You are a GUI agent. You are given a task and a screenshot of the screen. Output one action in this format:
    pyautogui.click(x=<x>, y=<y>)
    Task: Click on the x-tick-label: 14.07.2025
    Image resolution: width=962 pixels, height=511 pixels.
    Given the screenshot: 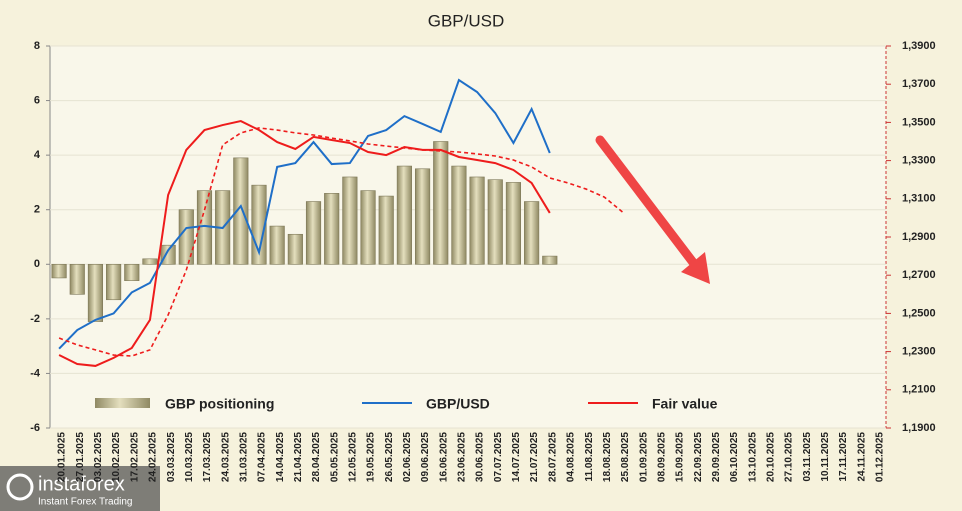 What is the action you would take?
    pyautogui.click(x=516, y=457)
    